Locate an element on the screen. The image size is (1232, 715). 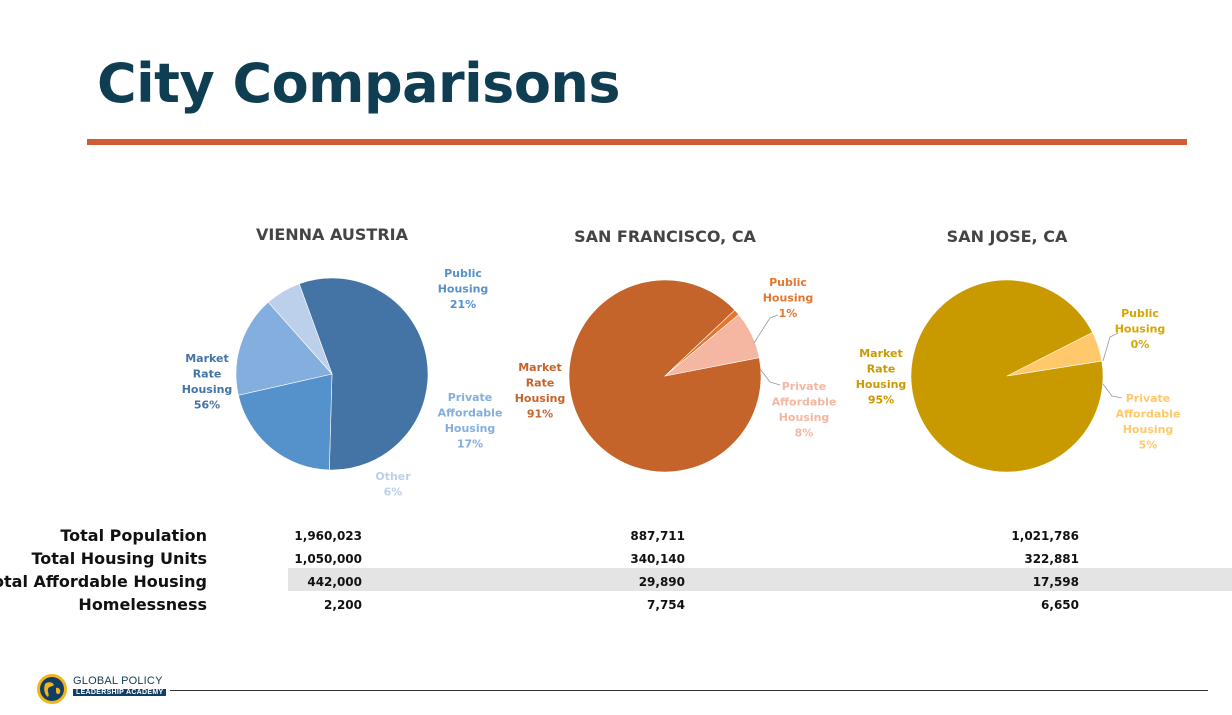
slice-percent: 95% is located at coordinates (881, 400).